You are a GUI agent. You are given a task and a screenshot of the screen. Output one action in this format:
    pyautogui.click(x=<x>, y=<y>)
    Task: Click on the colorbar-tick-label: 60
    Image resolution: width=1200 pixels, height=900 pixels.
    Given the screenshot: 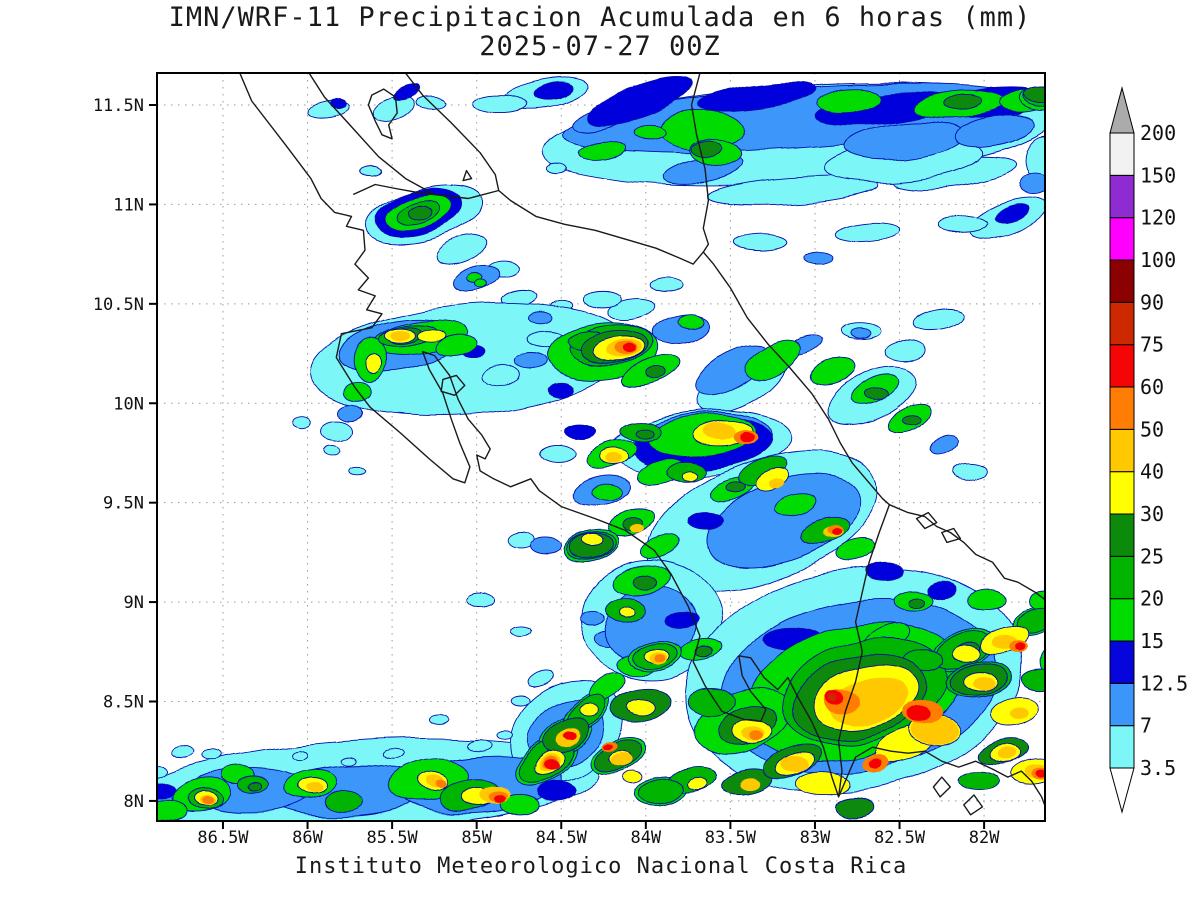 What is the action you would take?
    pyautogui.click(x=1152, y=387)
    